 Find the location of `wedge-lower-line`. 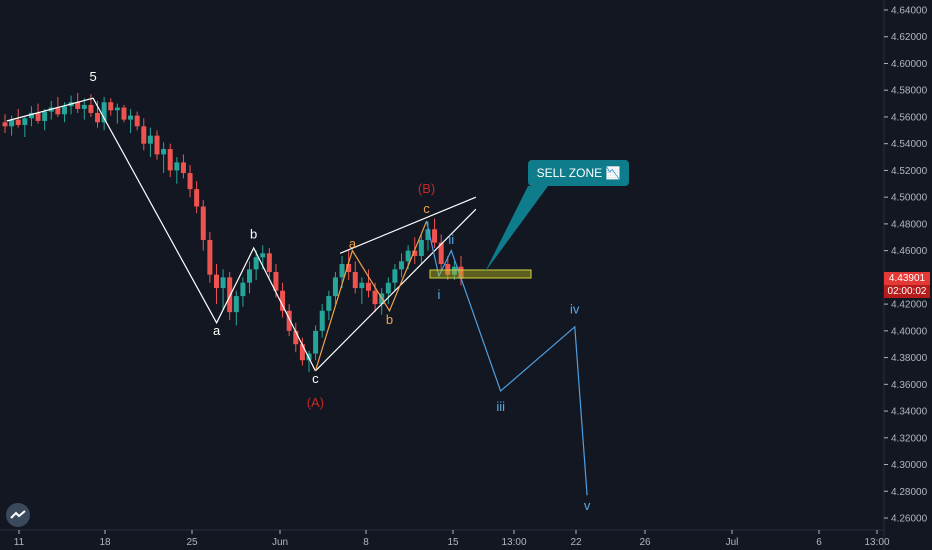

wedge-lower-line is located at coordinates (395, 290).